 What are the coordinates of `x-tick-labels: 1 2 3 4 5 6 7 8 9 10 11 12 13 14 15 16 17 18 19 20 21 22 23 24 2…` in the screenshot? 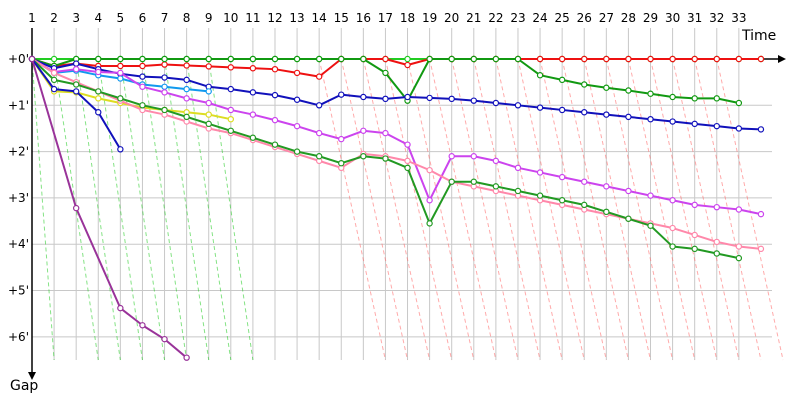 It's located at (387, 18).